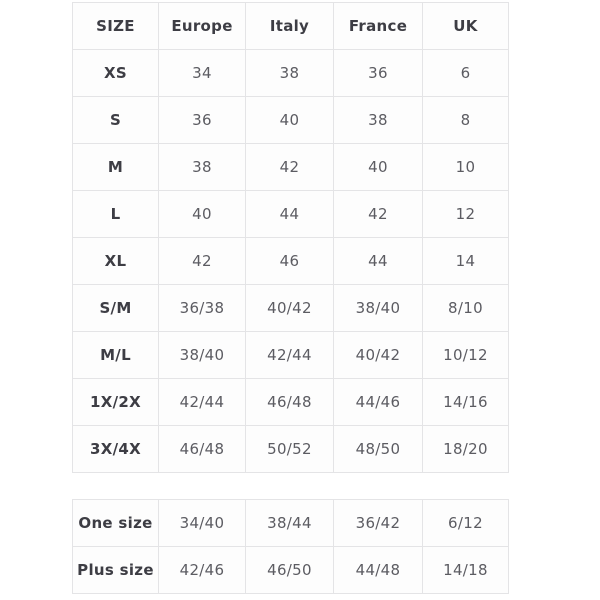 This screenshot has width=600, height=600. I want to click on table-row: Plus size 42/46 46/50 44/48 14/18, so click(290, 570).